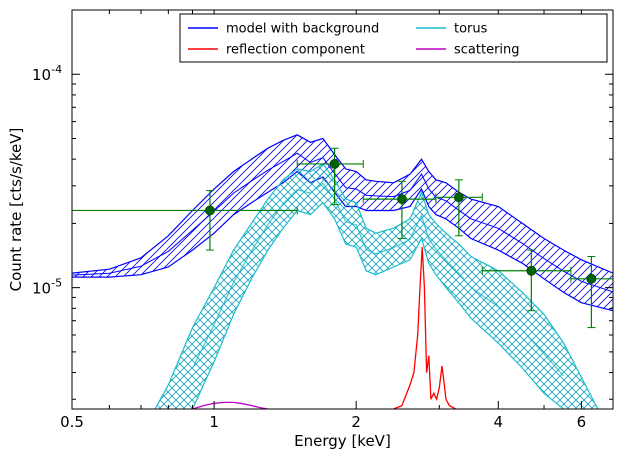  What do you see at coordinates (295, 50) in the screenshot?
I see `legend-label: reflection component` at bounding box center [295, 50].